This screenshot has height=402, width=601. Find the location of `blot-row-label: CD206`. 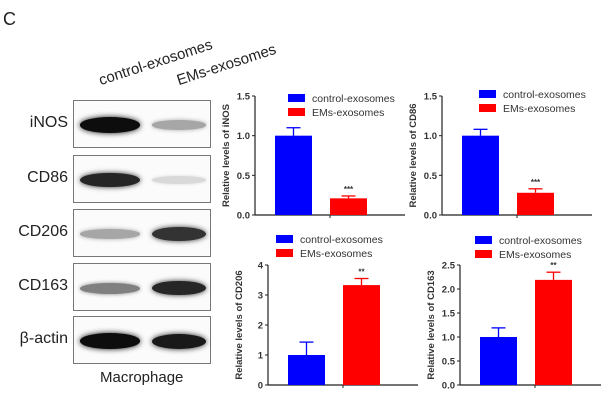

blot-row-label: CD206 is located at coordinates (43, 231).